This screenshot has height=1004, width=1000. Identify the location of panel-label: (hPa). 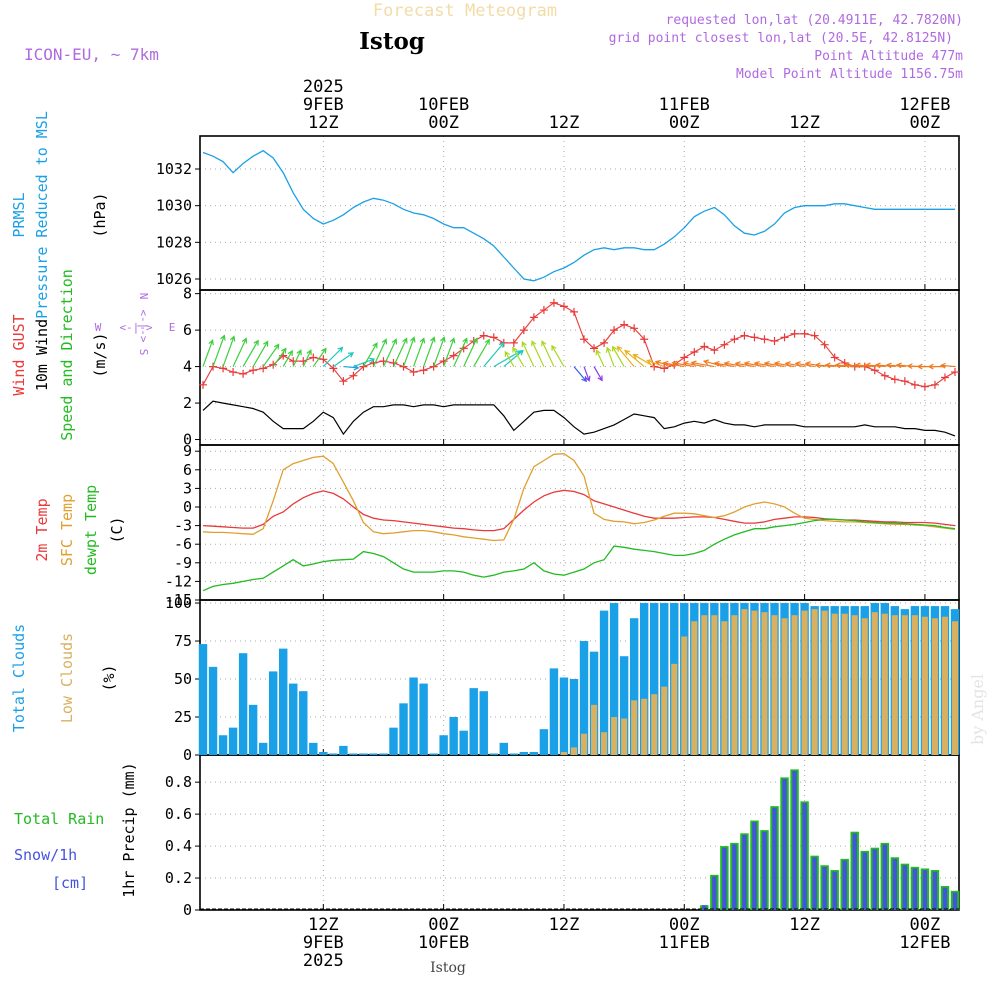
(100, 214).